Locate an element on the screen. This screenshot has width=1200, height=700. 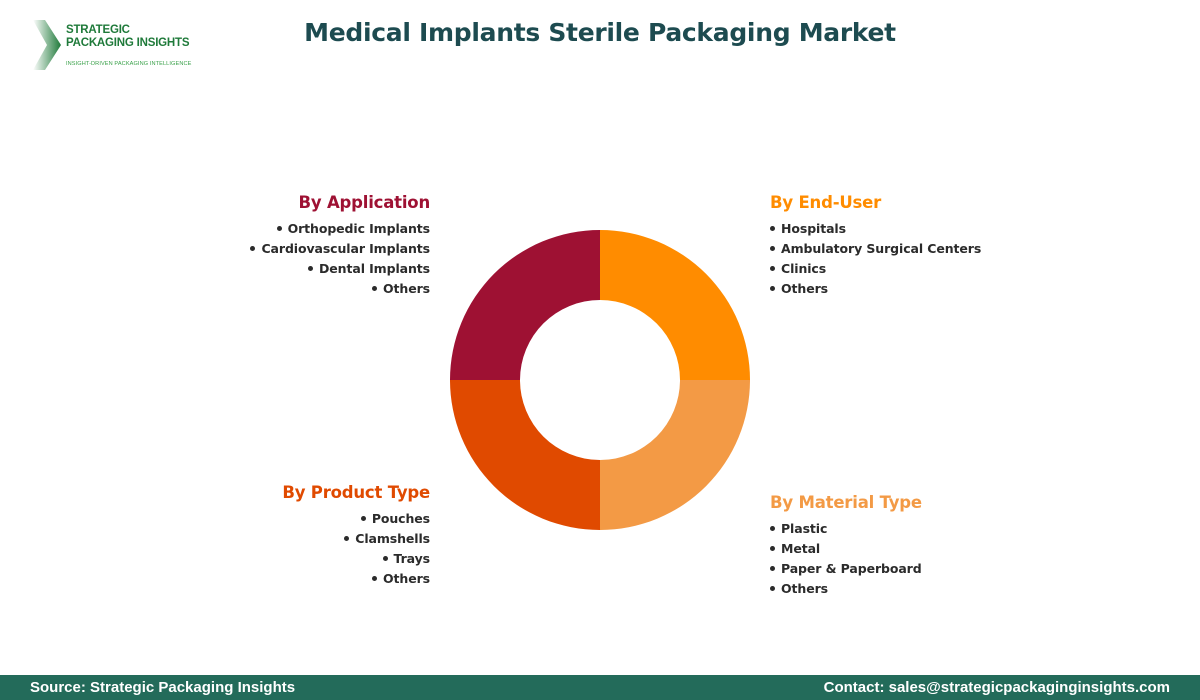
segment-donut-chart is located at coordinates (600, 380).